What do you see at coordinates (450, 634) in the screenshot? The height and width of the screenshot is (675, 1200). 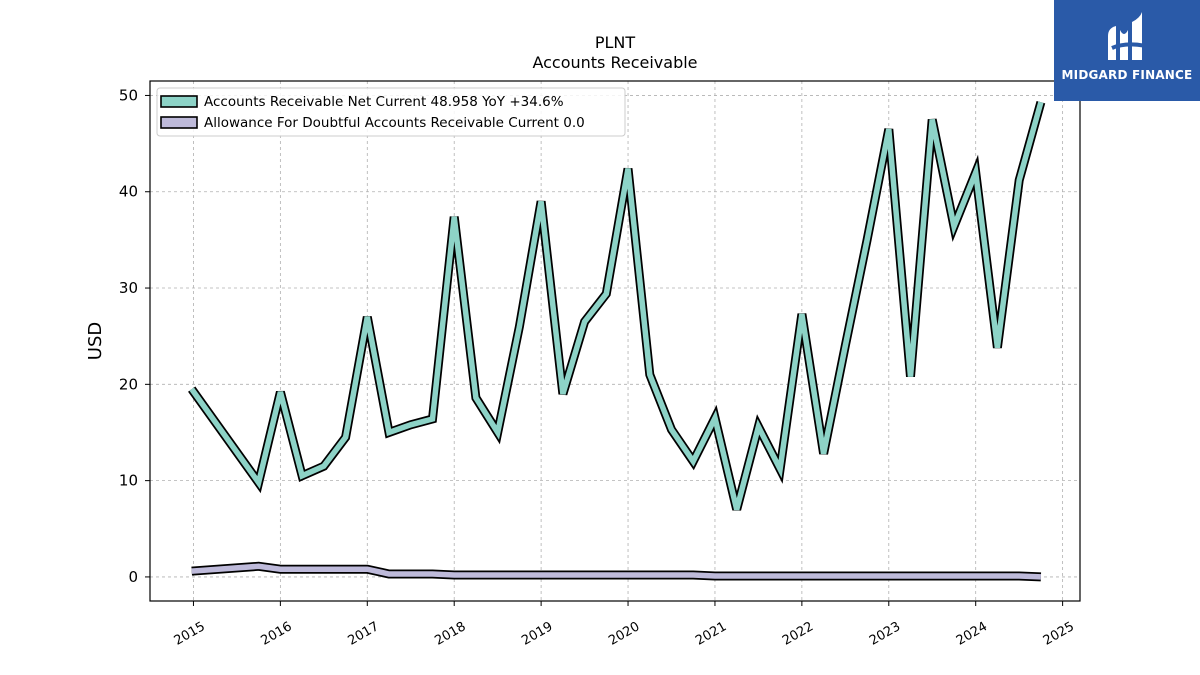 I see `x-tick-label: 2018` at bounding box center [450, 634].